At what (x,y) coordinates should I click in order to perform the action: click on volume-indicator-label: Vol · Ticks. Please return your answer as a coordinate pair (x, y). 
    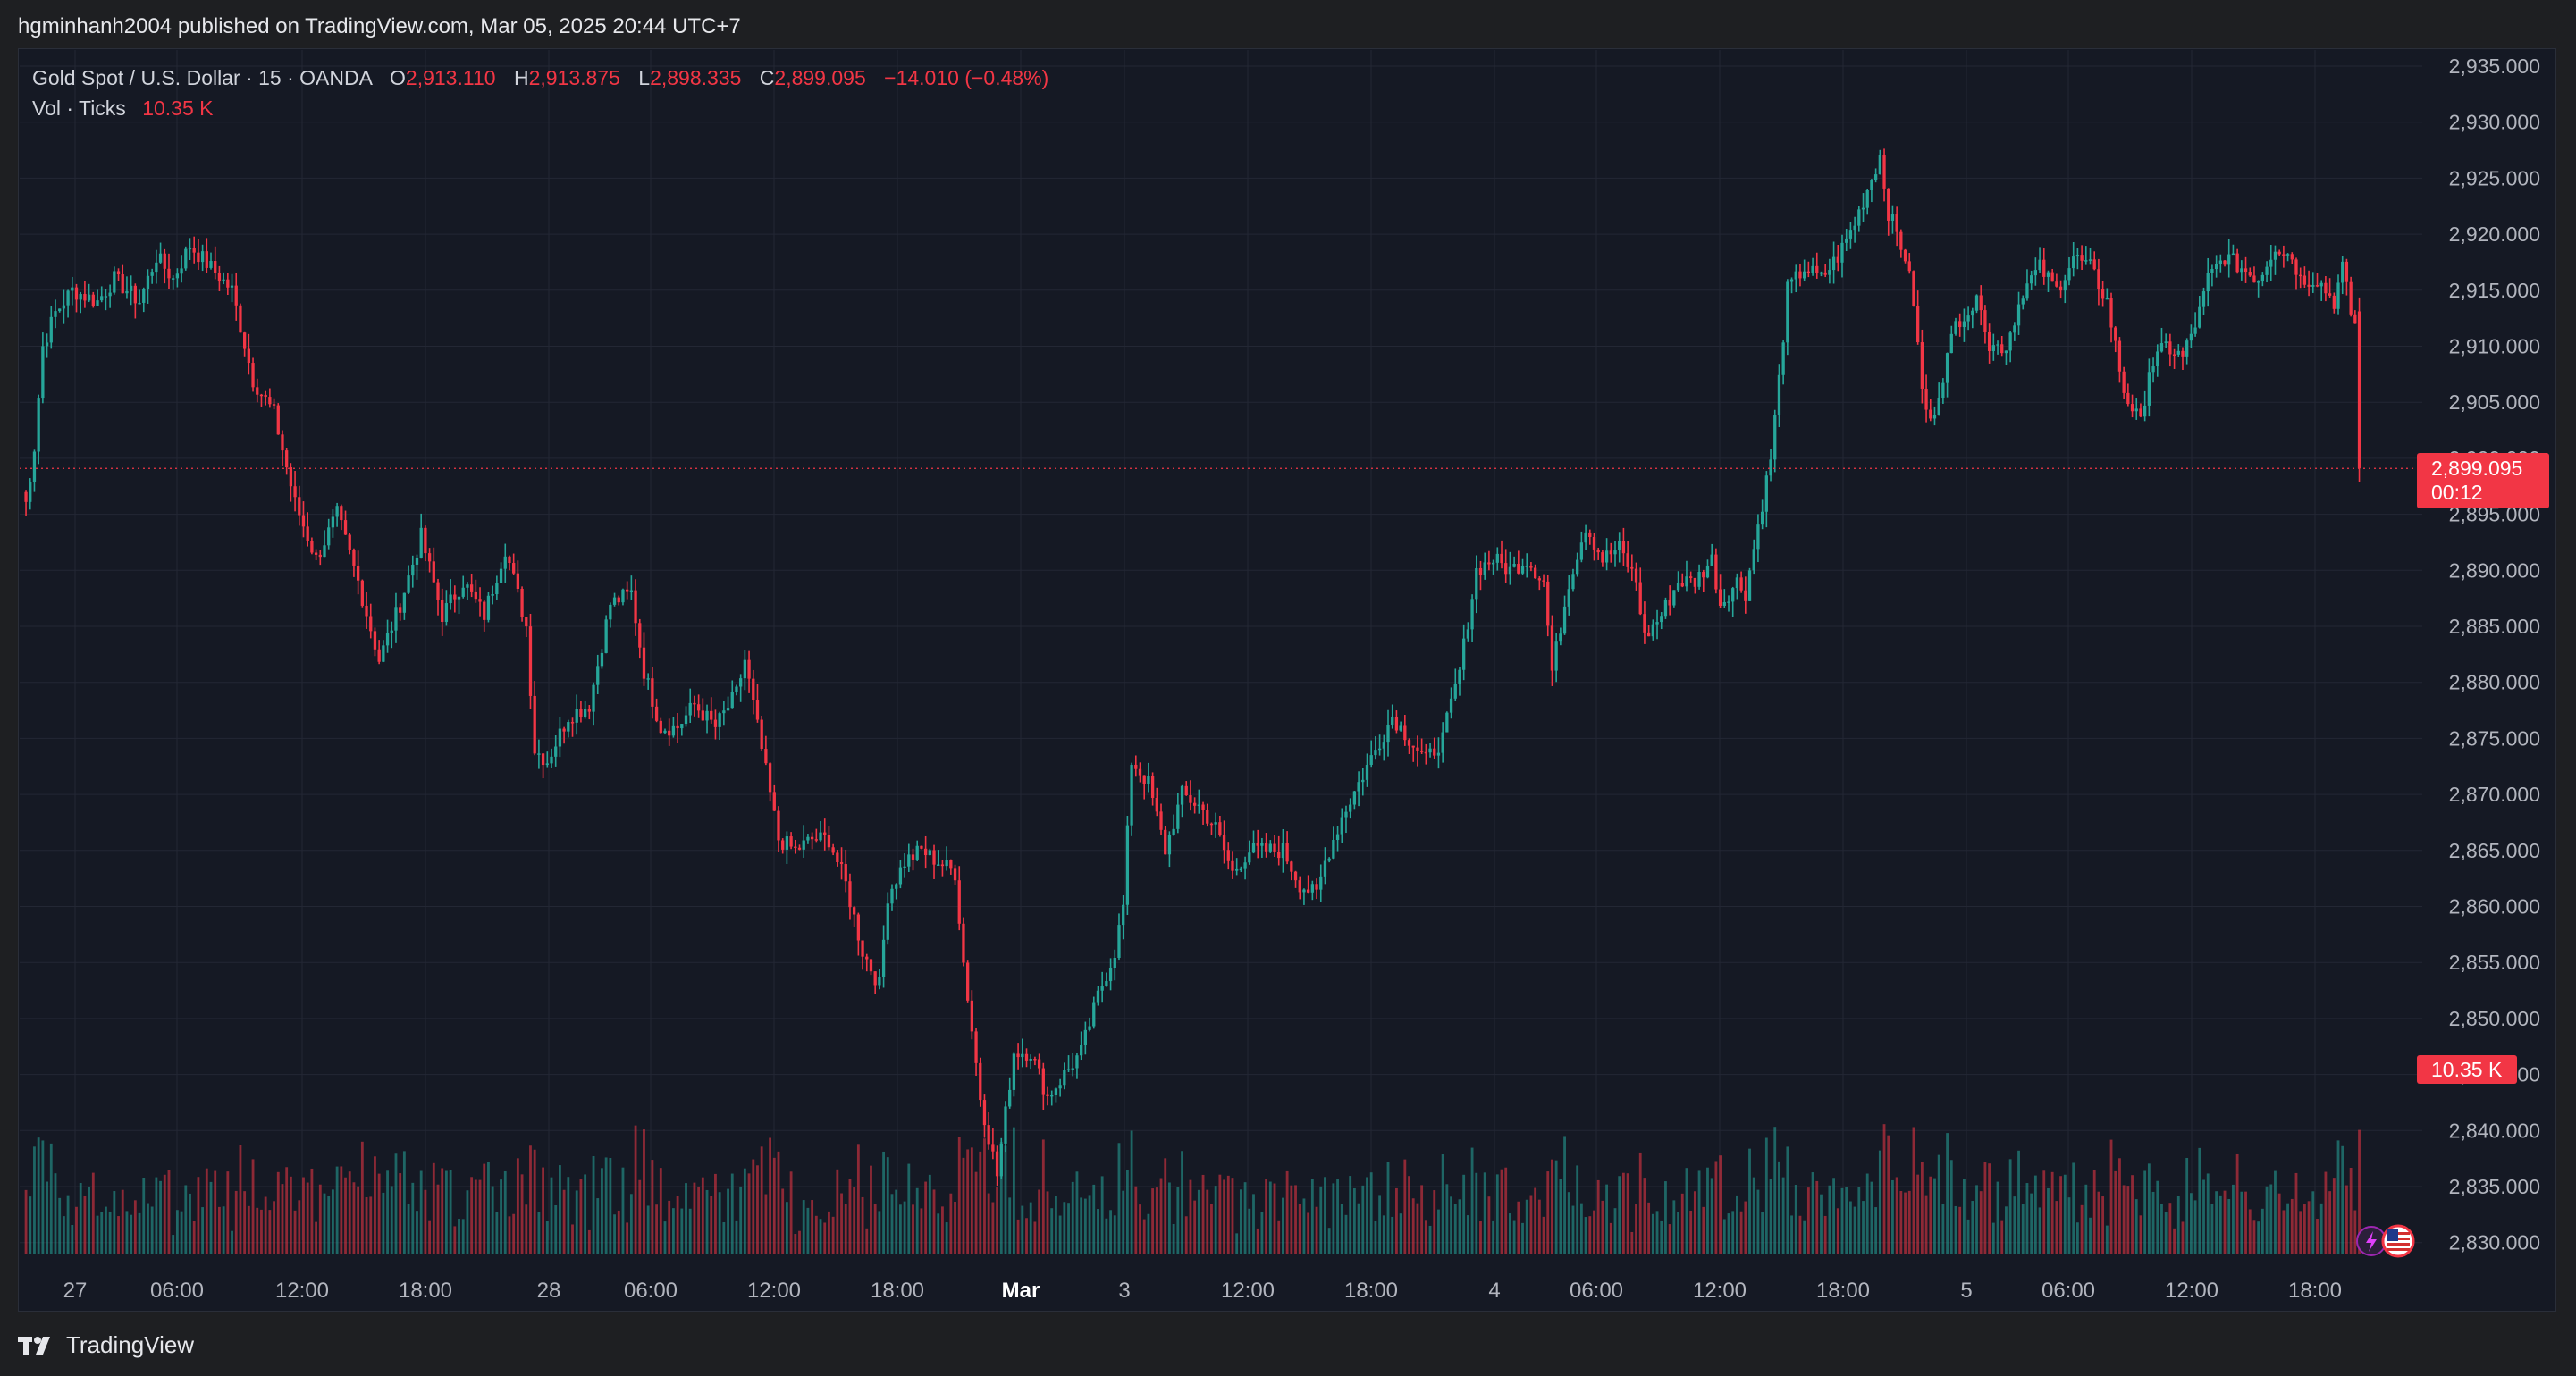
    Looking at the image, I should click on (79, 108).